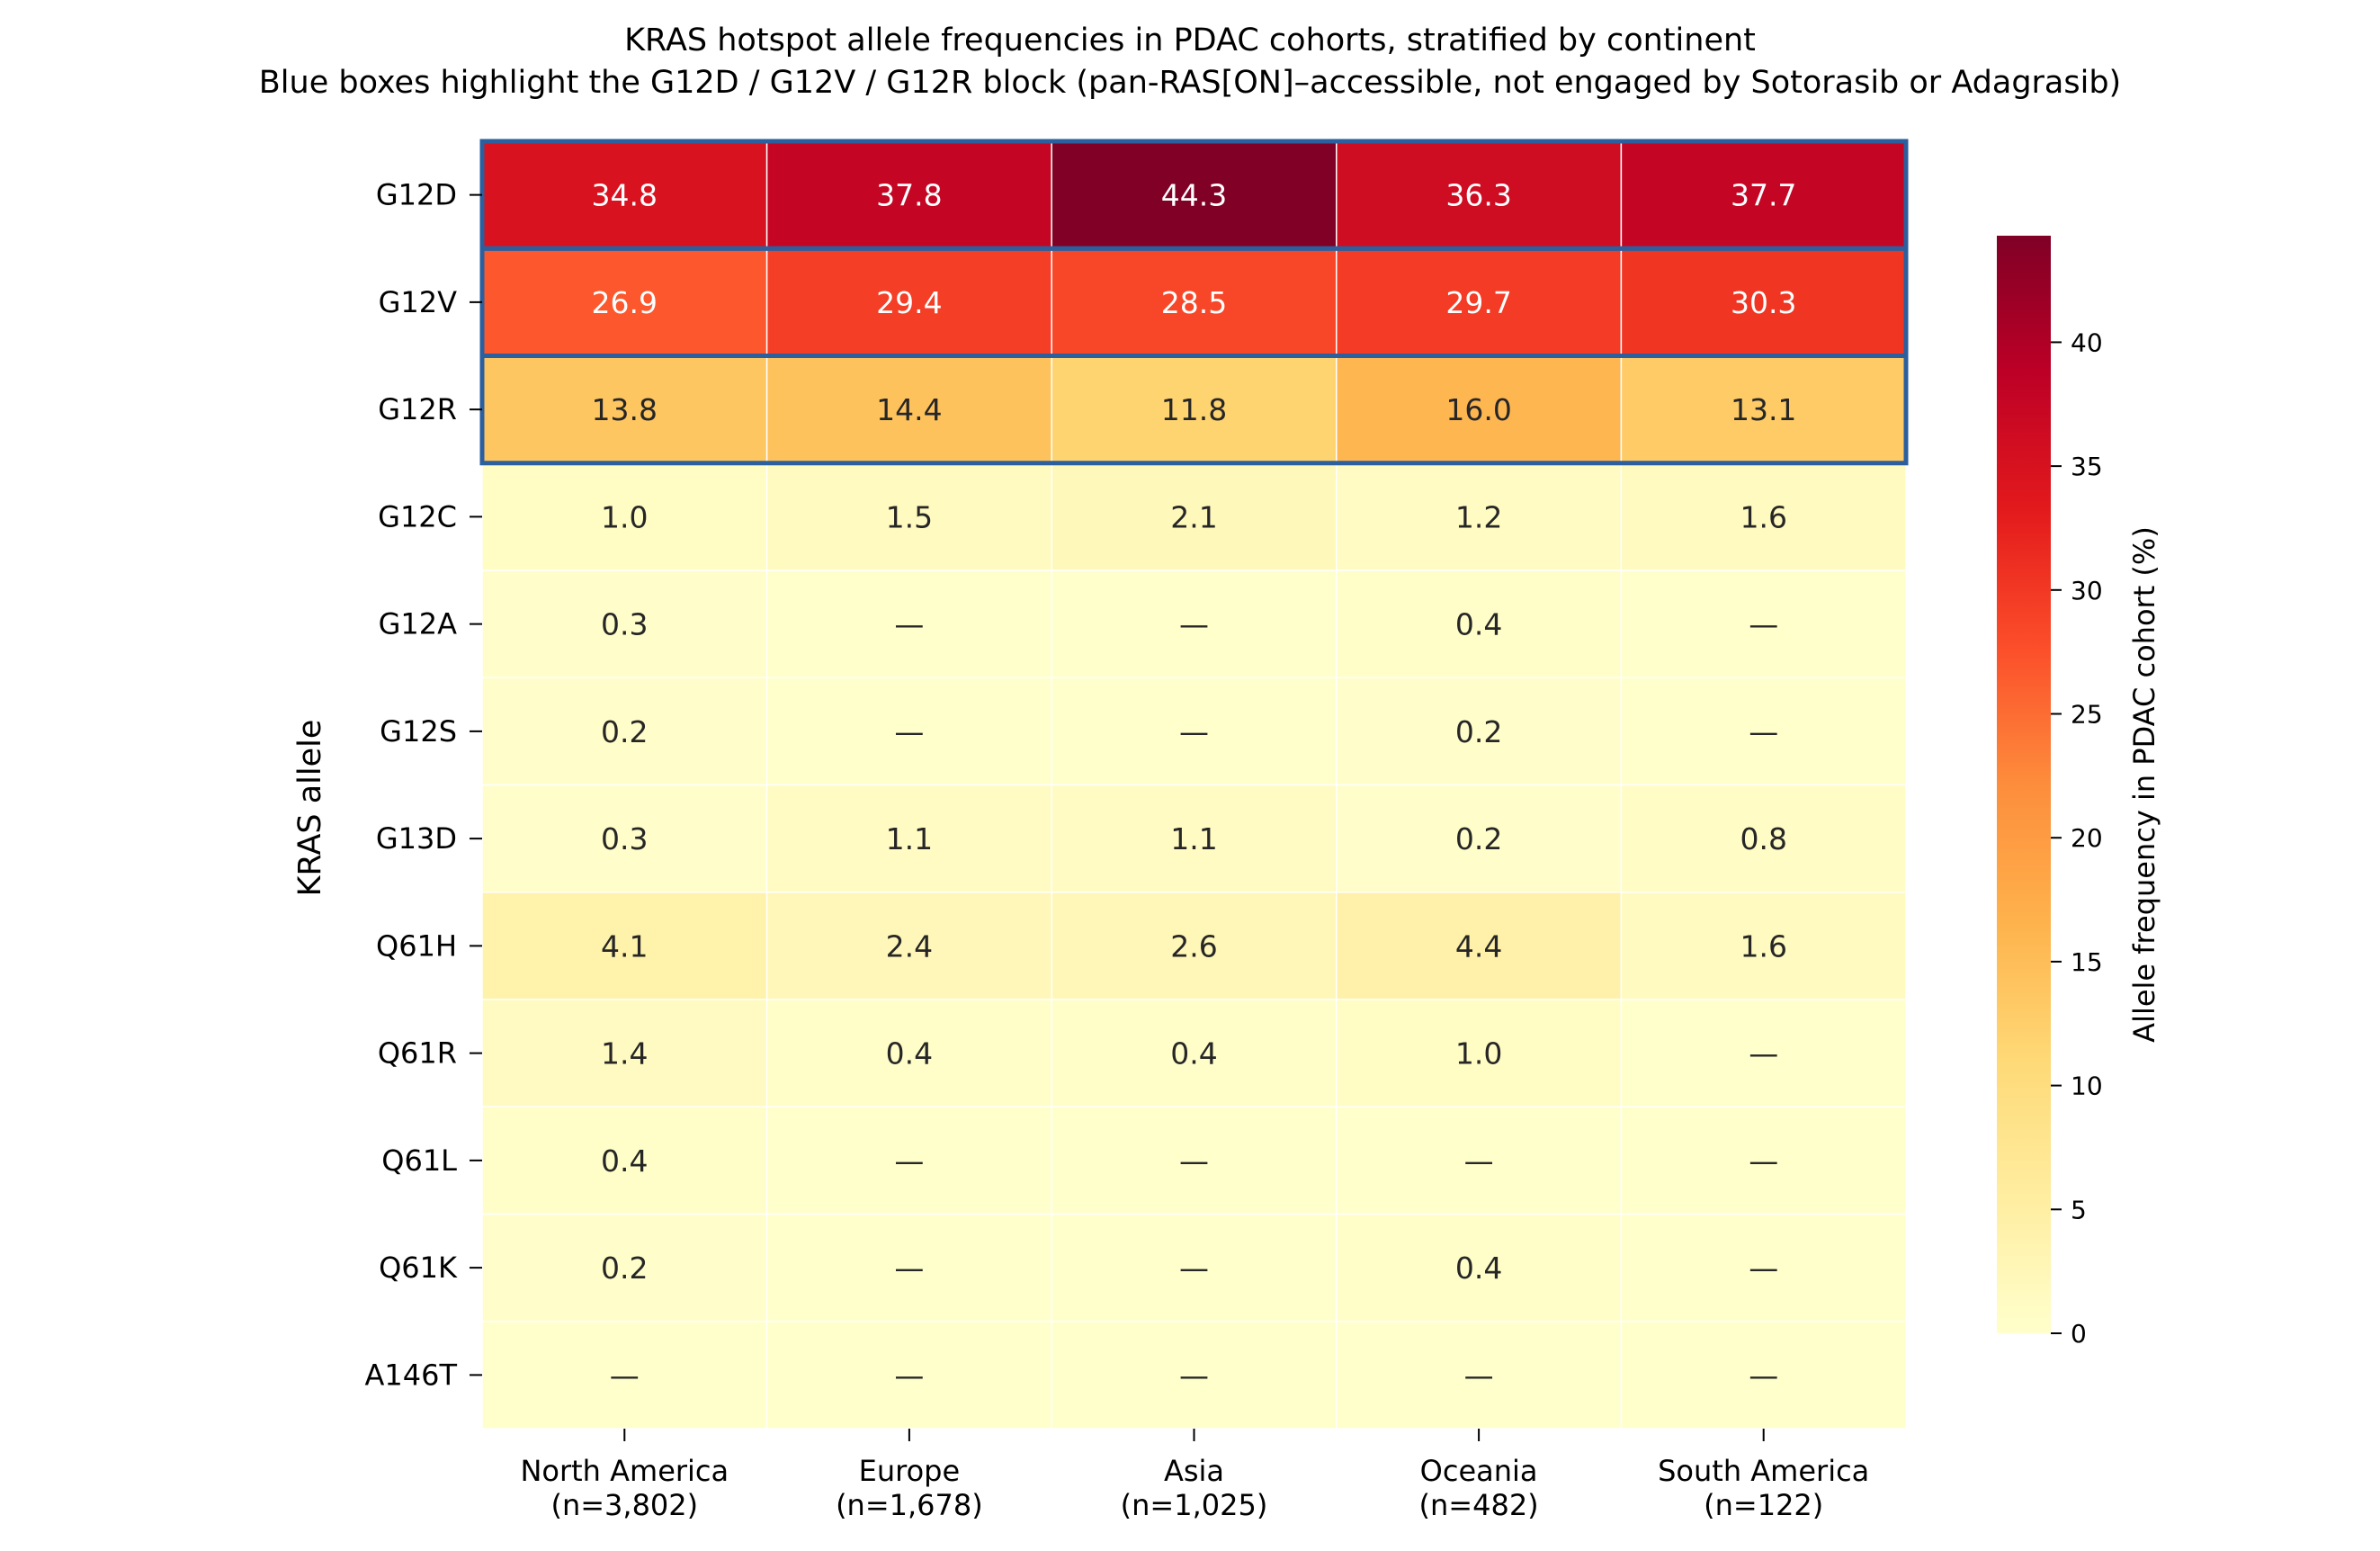  I want to click on cell-q61l-north-america, so click(624, 1160).